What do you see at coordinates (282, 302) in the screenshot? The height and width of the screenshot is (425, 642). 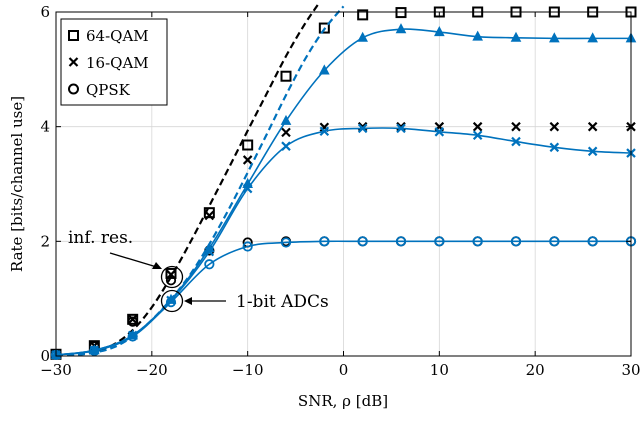 I see `annotation-1bit-adcs: 1-bit ADCs` at bounding box center [282, 302].